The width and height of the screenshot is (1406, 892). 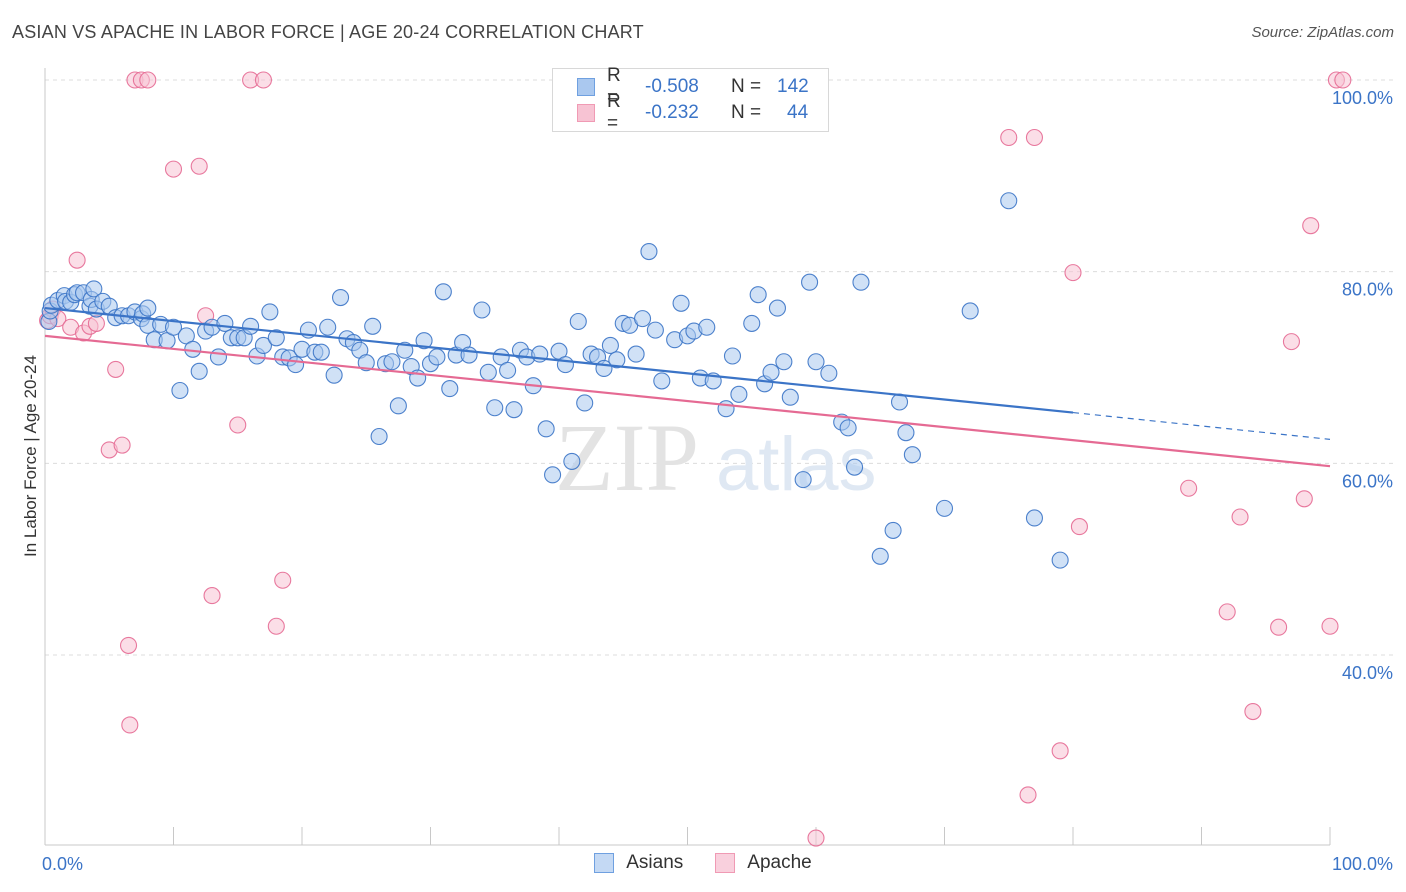 I want to click on stats-legend-box: R = -0.508 N = 142 R = -0.232 N = 44, so click(x=690, y=99).